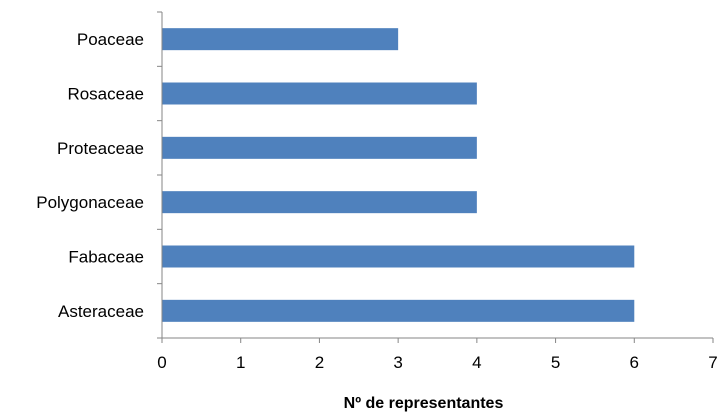  I want to click on category-label-fabaceae: Fabaceae, so click(106, 257).